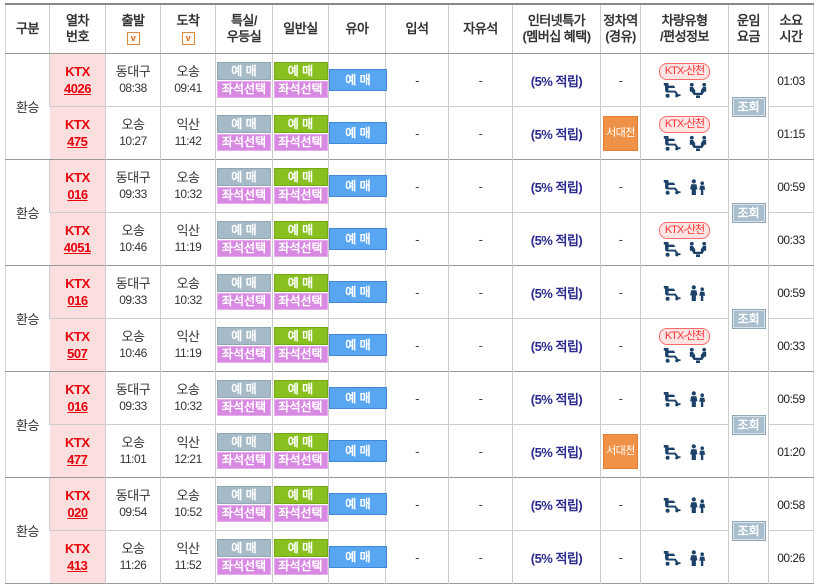  I want to click on departure-station: 오송, so click(133, 336).